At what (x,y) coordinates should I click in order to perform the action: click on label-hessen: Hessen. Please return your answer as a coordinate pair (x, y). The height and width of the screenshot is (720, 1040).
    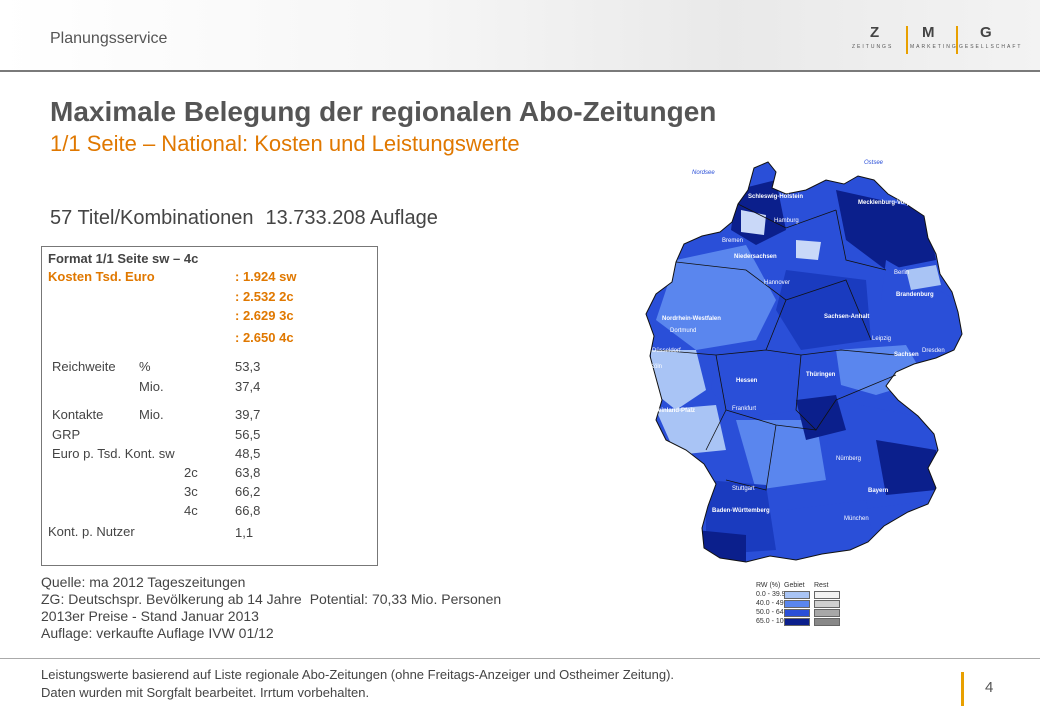
    Looking at the image, I should click on (747, 381).